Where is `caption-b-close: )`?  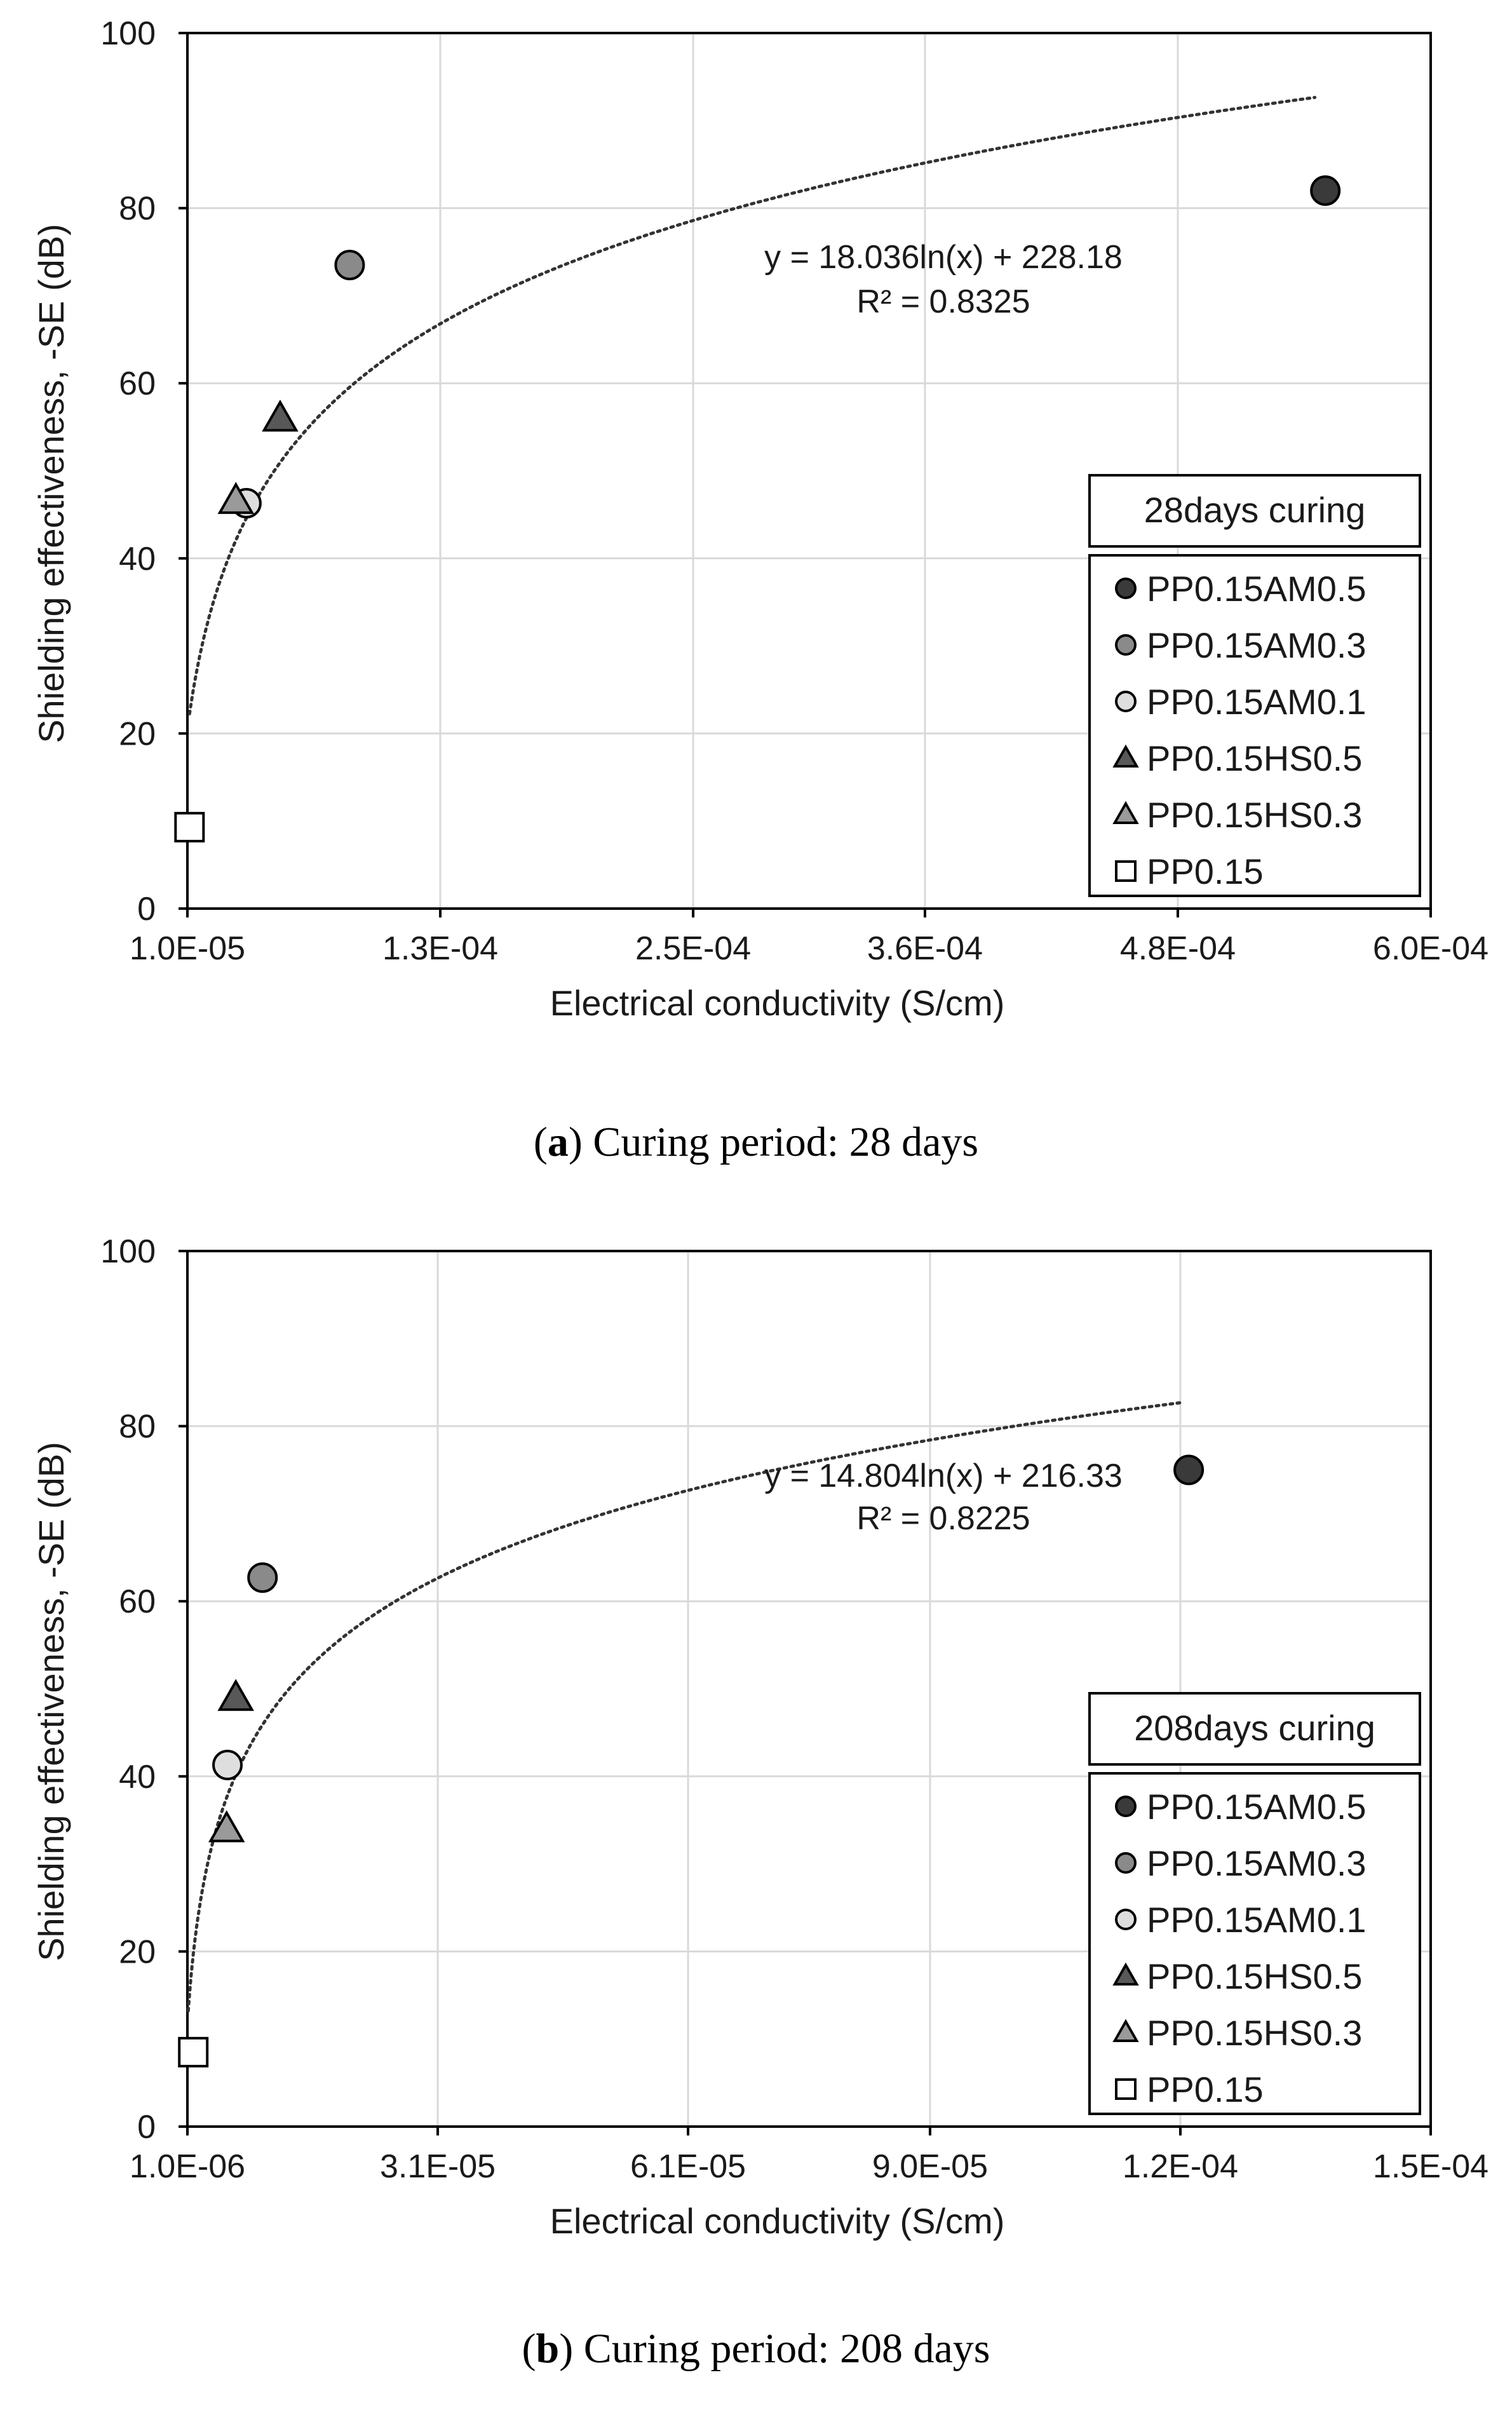 caption-b-close: ) is located at coordinates (566, 2348).